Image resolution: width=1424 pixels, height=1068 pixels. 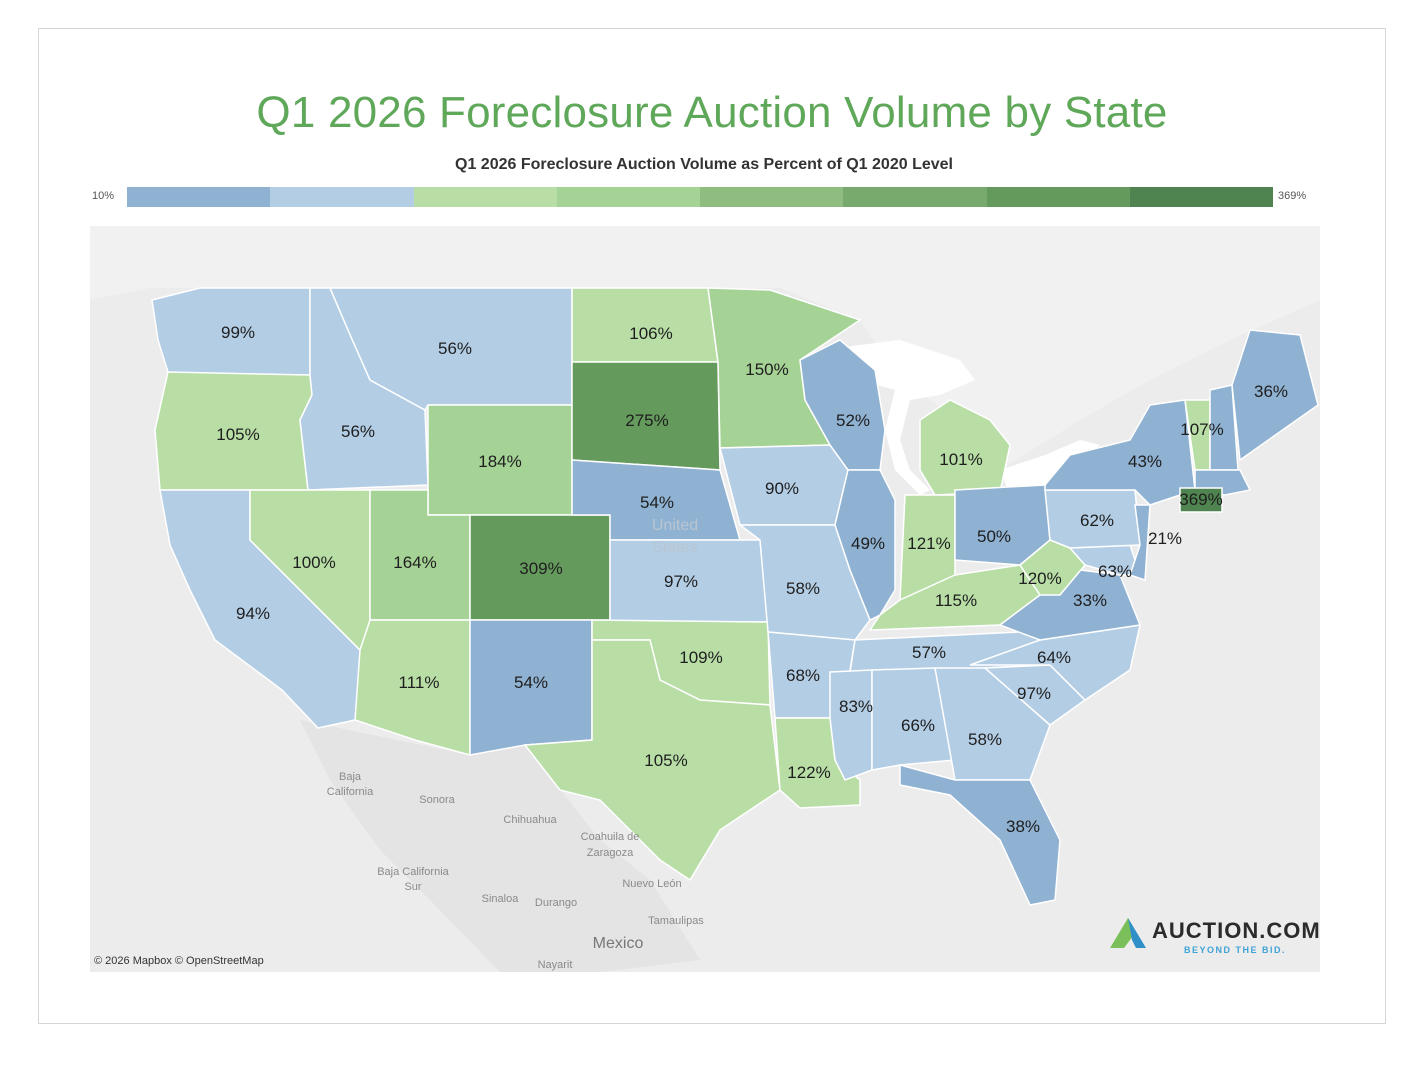 What do you see at coordinates (651, 884) in the screenshot?
I see `region-label: Nuevo León` at bounding box center [651, 884].